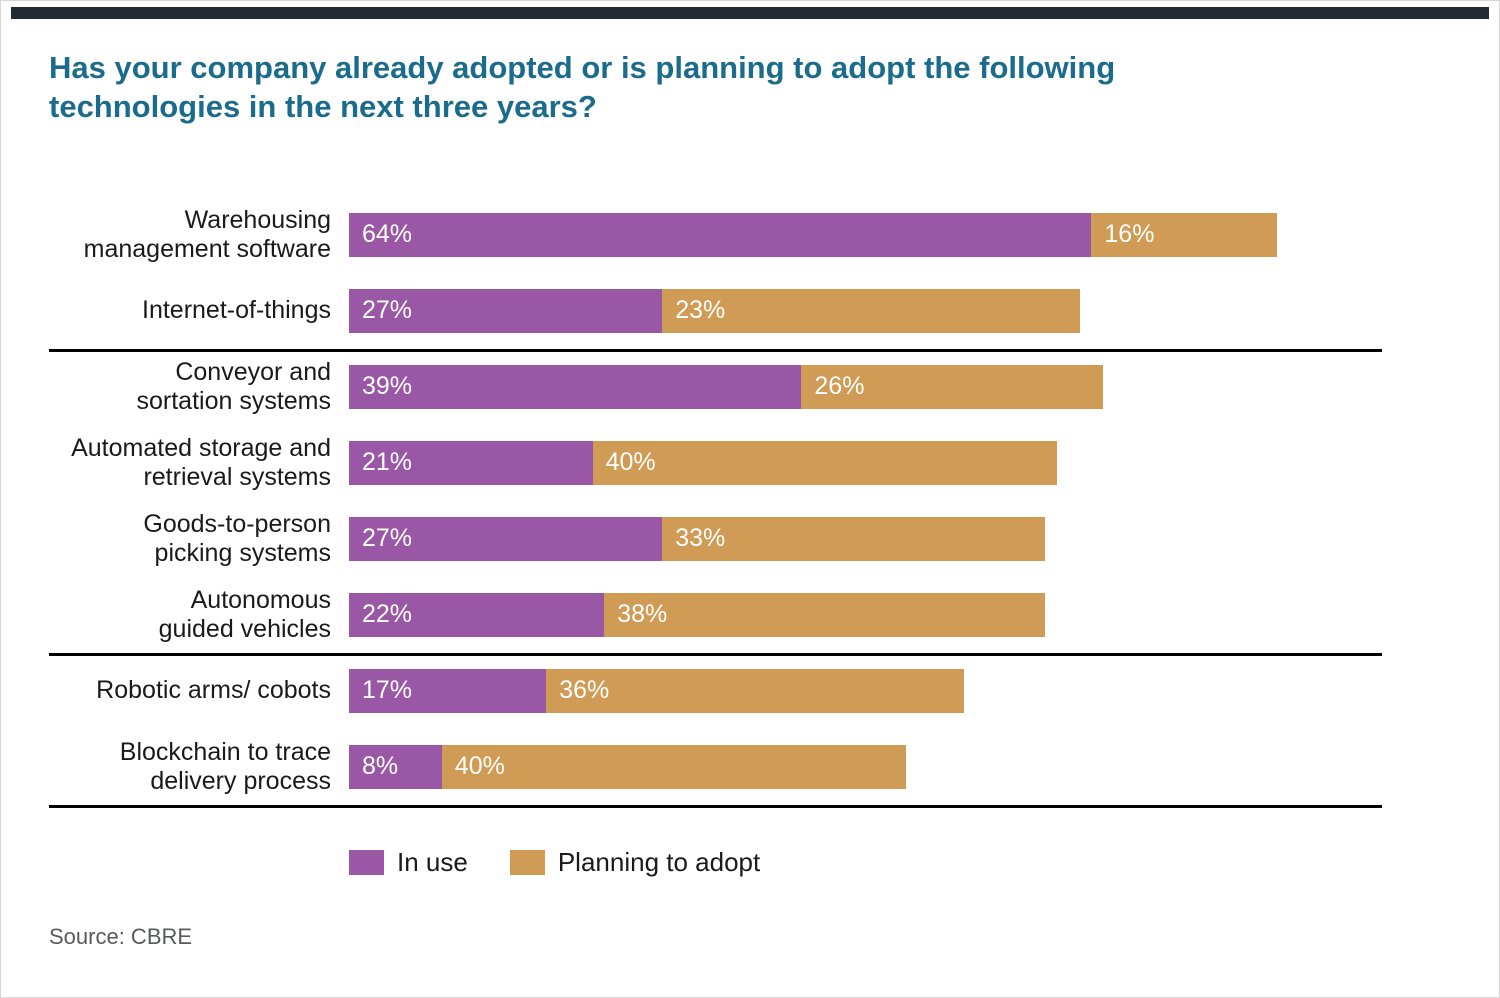 Image resolution: width=1500 pixels, height=998 pixels. I want to click on bar-segment-in-use: 39%, so click(575, 386).